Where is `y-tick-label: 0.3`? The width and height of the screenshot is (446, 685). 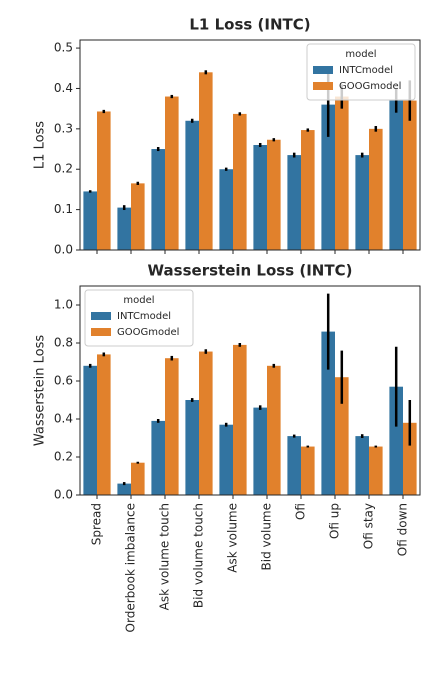
y-tick-label: 0.3 is located at coordinates (63, 128).